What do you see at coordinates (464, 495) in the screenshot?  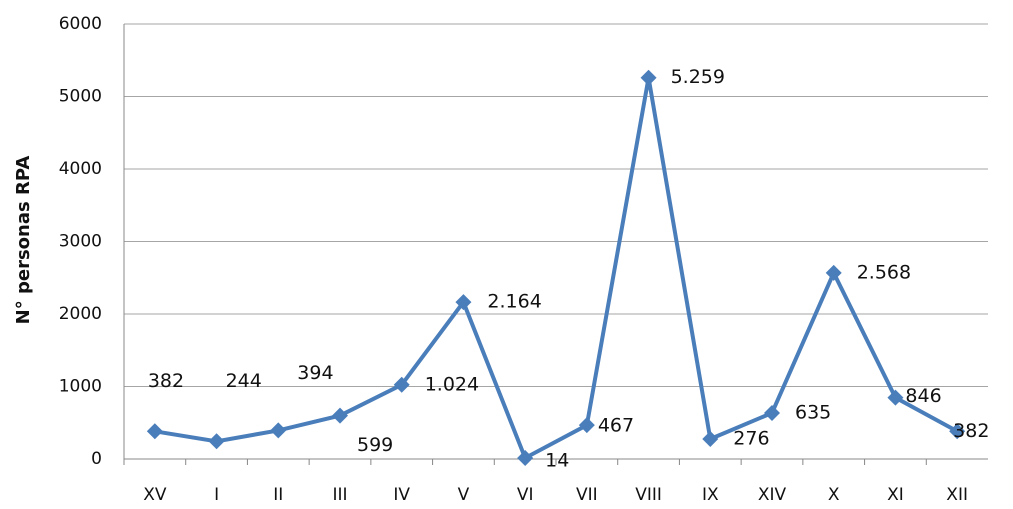 I see `x-tick-label: V` at bounding box center [464, 495].